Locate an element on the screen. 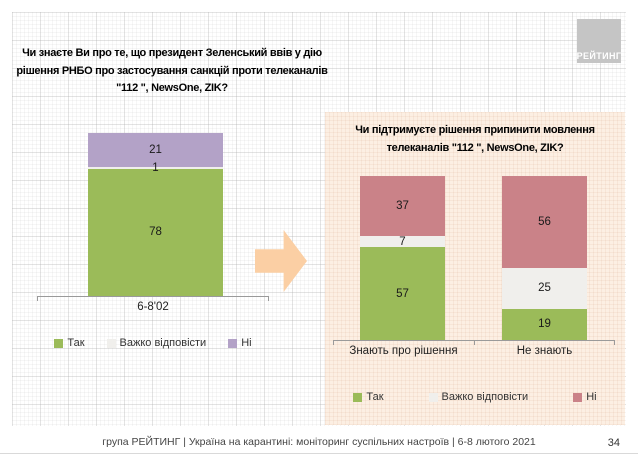  page-number: 34 is located at coordinates (613, 443).